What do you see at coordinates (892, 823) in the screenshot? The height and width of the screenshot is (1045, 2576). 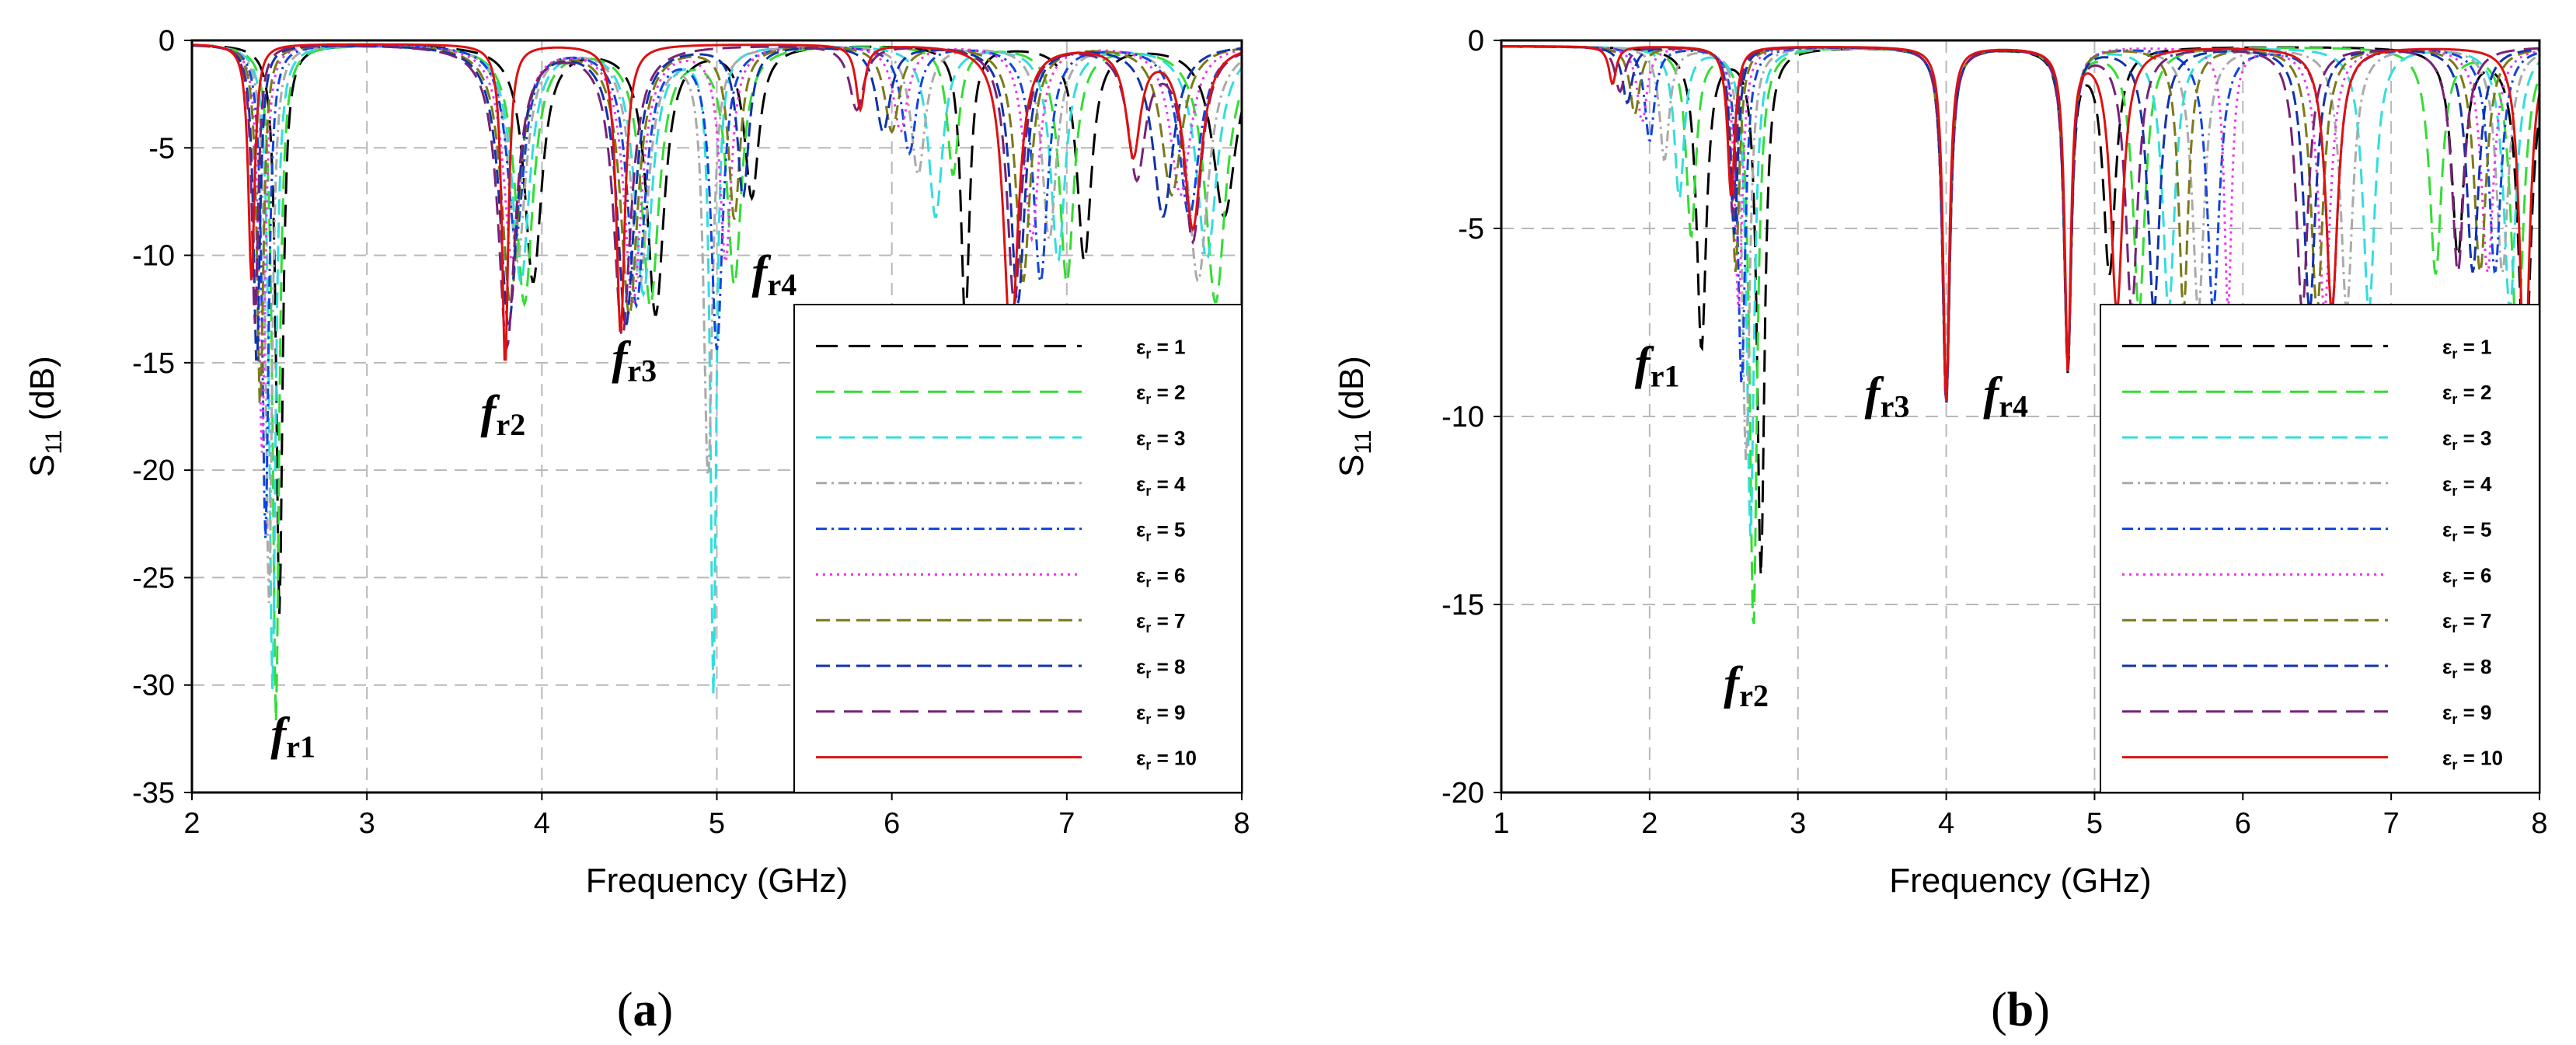 I see `x-tick-label: 6` at bounding box center [892, 823].